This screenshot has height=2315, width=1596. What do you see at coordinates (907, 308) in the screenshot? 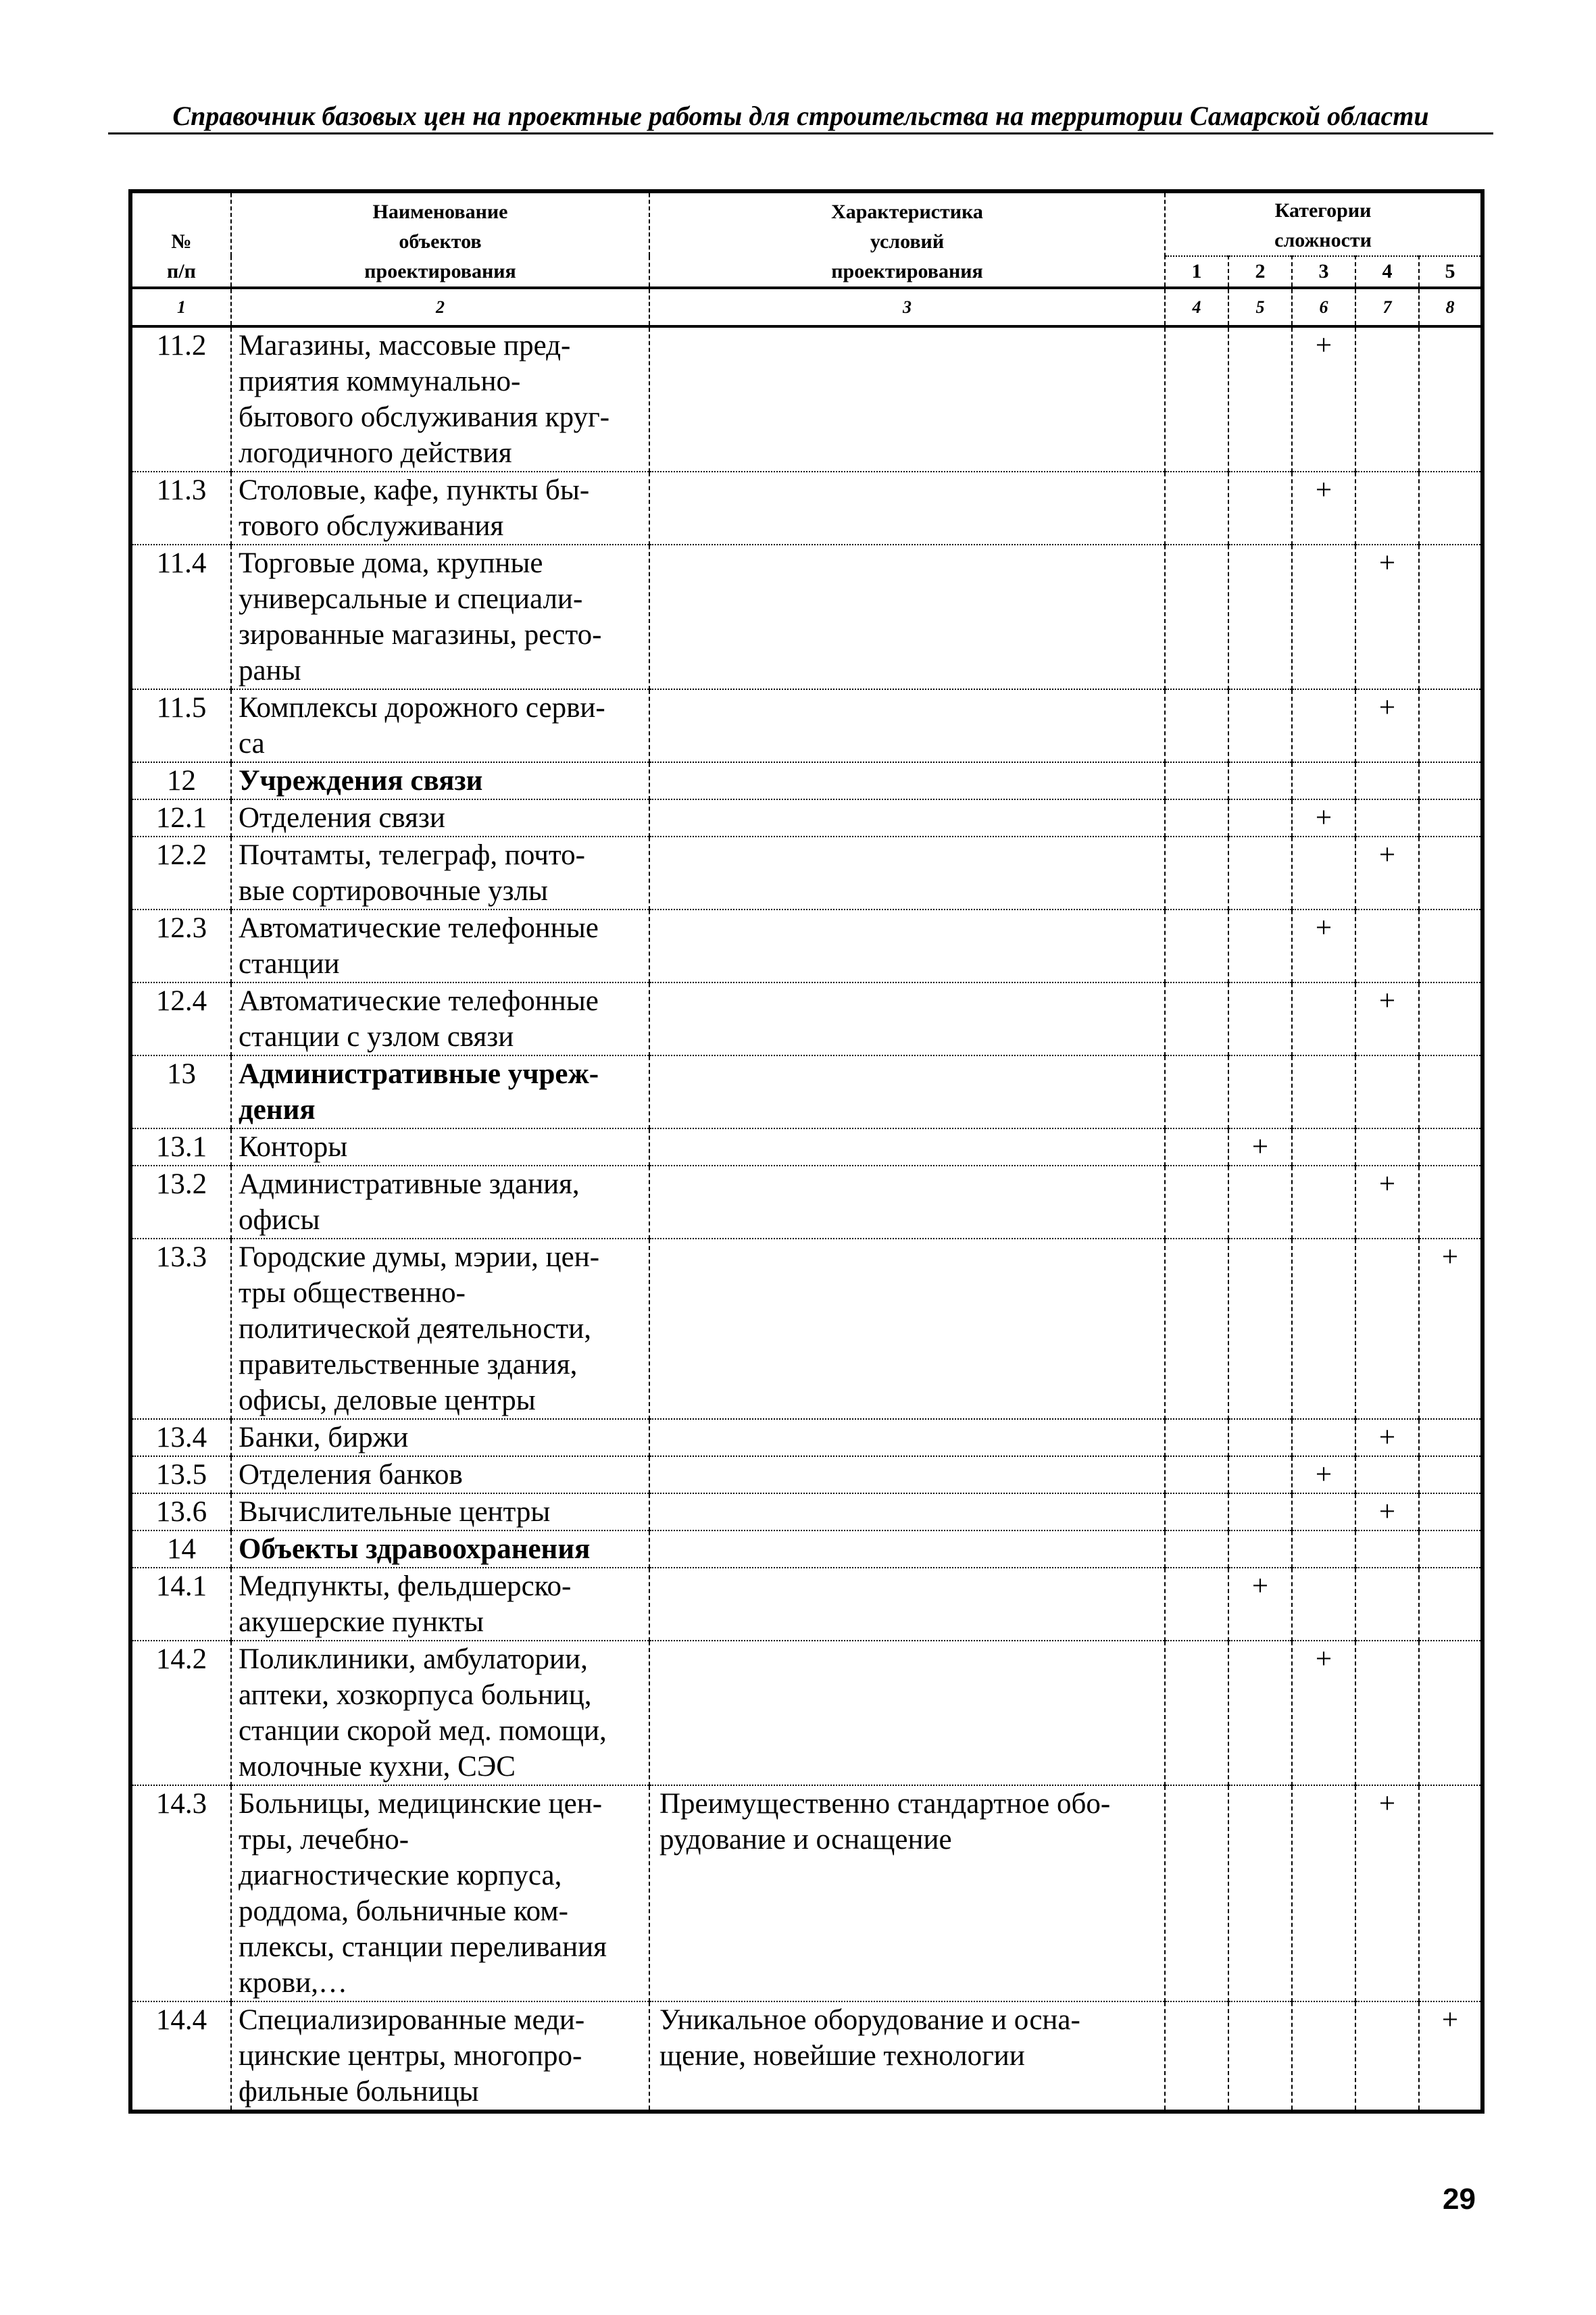
I see `col-number: 3` at bounding box center [907, 308].